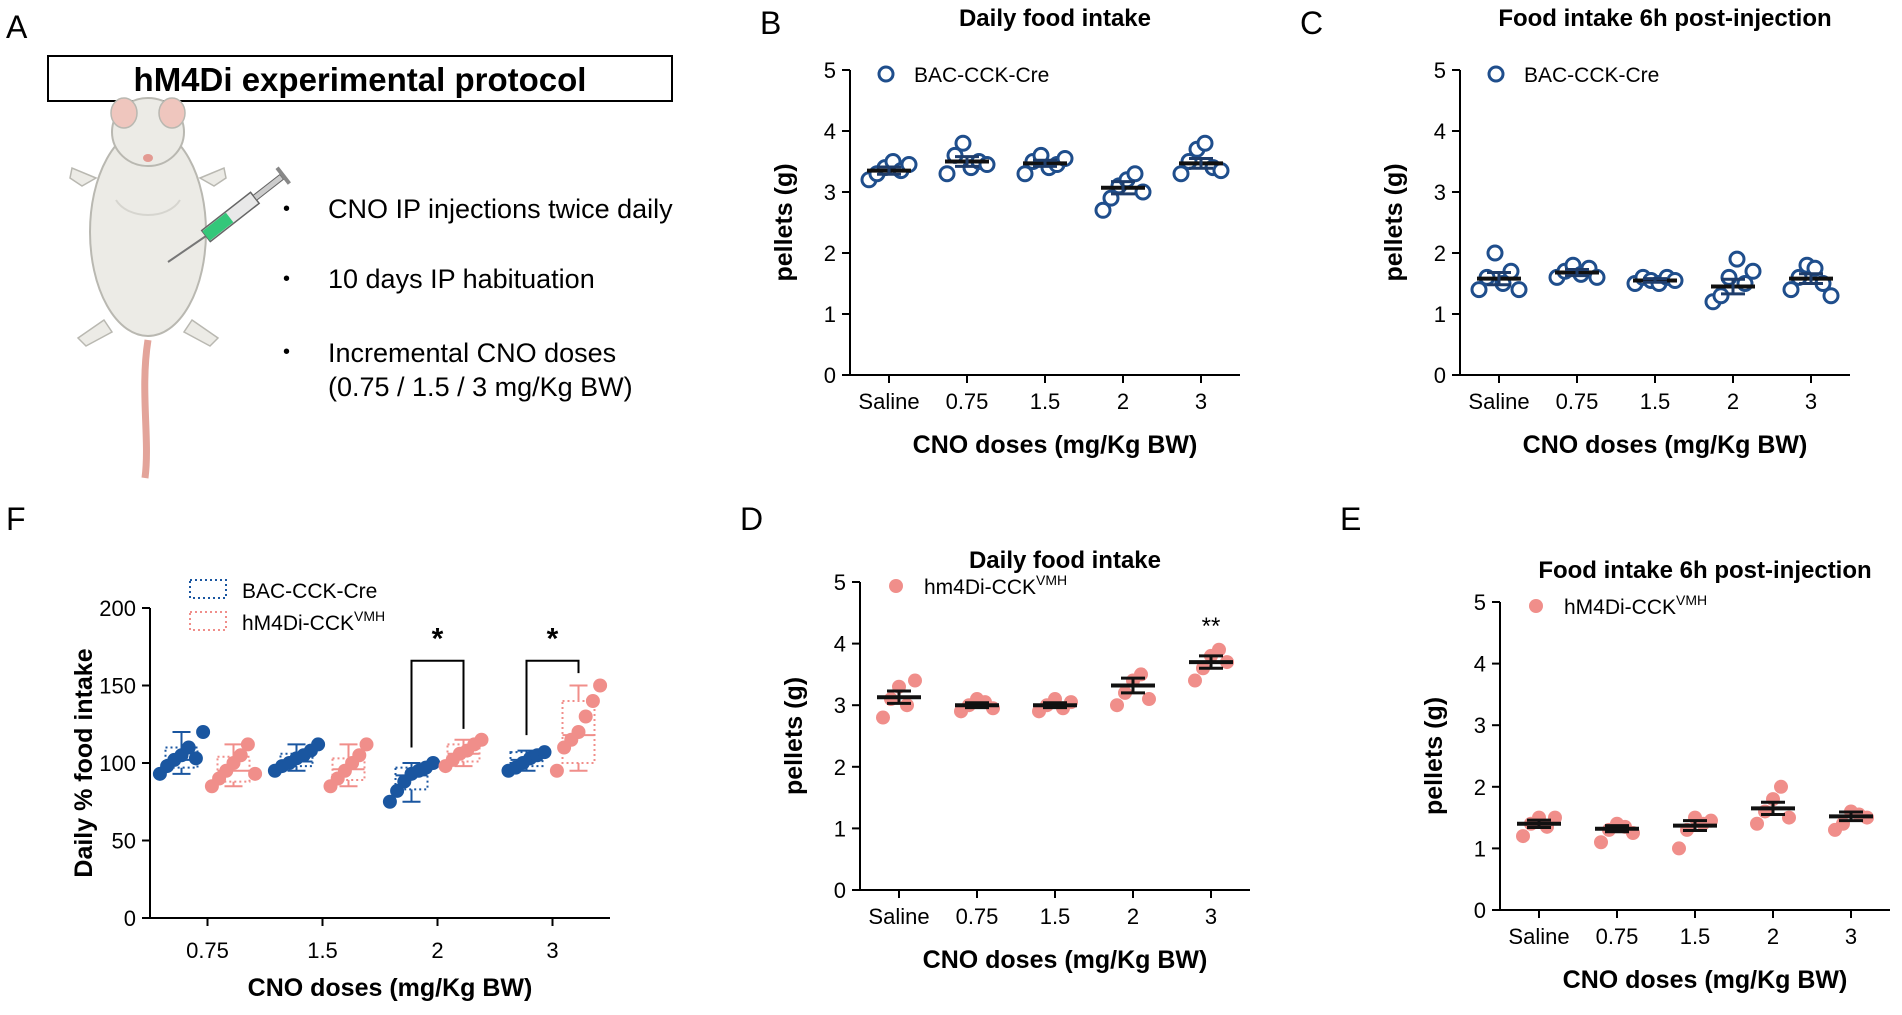  Describe the element at coordinates (117, 686) in the screenshot. I see `y-tick-label: 150` at that location.